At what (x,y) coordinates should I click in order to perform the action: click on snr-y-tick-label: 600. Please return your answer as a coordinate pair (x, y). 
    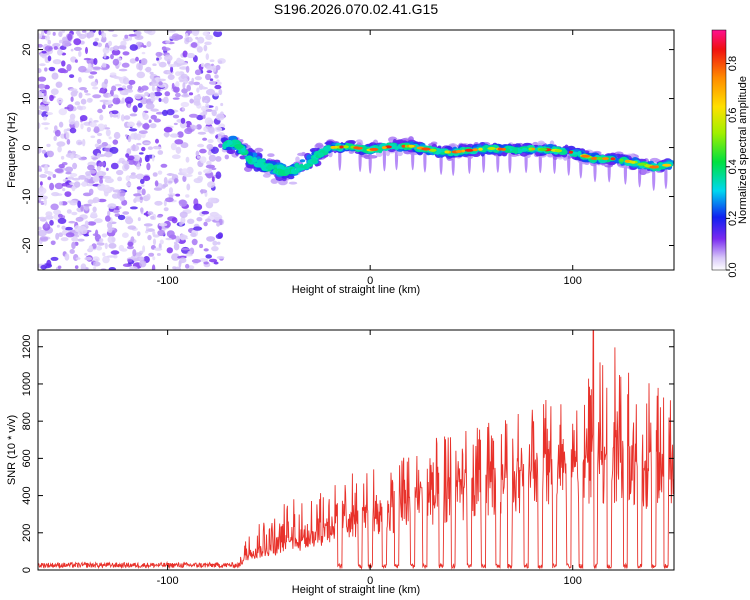
    Looking at the image, I should click on (27, 458).